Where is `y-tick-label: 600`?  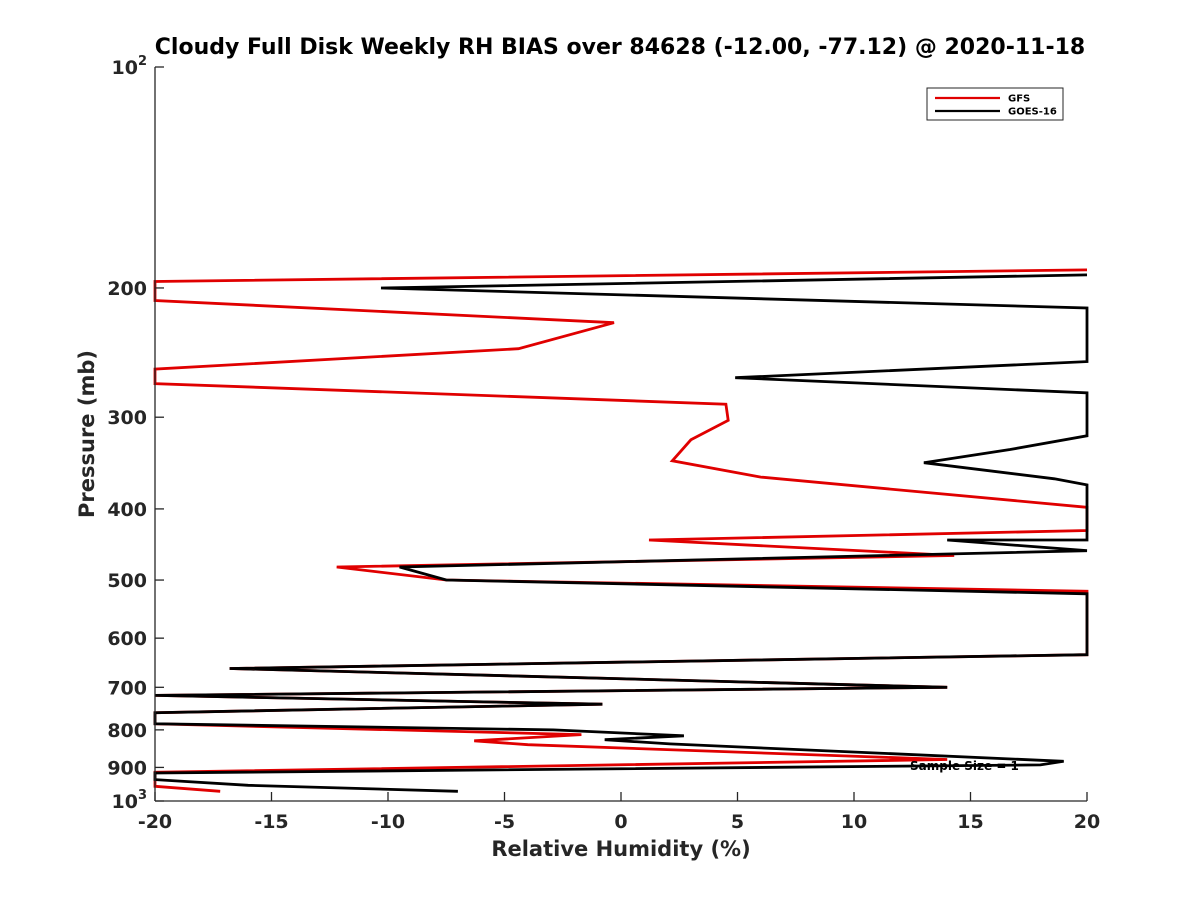
y-tick-label: 600 is located at coordinates (127, 639).